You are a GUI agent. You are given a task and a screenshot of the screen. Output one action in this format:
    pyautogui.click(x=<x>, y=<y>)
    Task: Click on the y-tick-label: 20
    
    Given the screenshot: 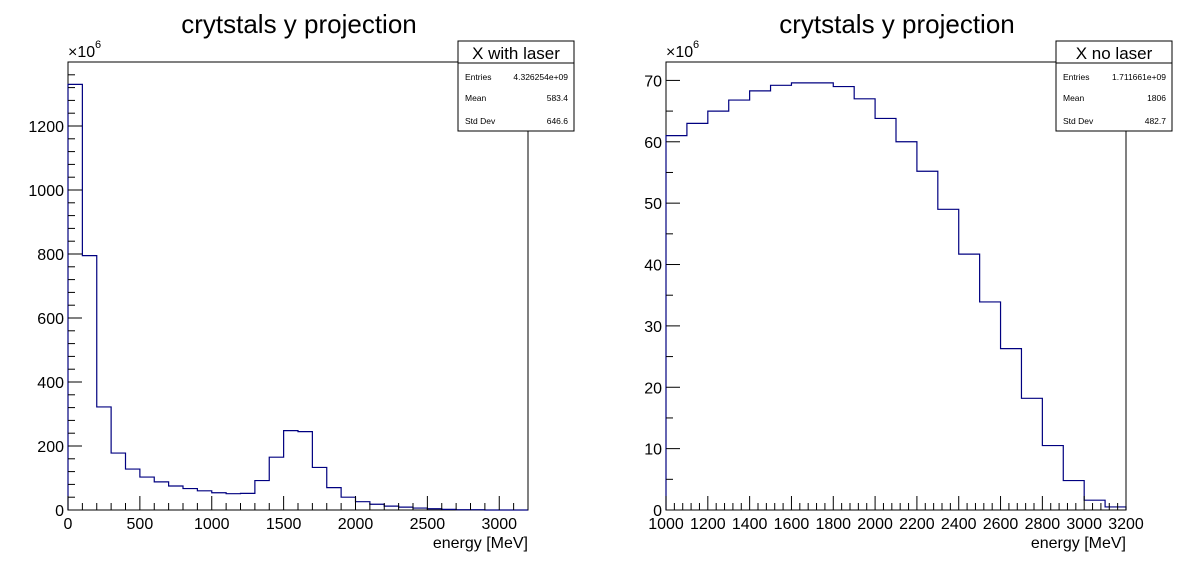 What is the action you would take?
    pyautogui.click(x=653, y=388)
    